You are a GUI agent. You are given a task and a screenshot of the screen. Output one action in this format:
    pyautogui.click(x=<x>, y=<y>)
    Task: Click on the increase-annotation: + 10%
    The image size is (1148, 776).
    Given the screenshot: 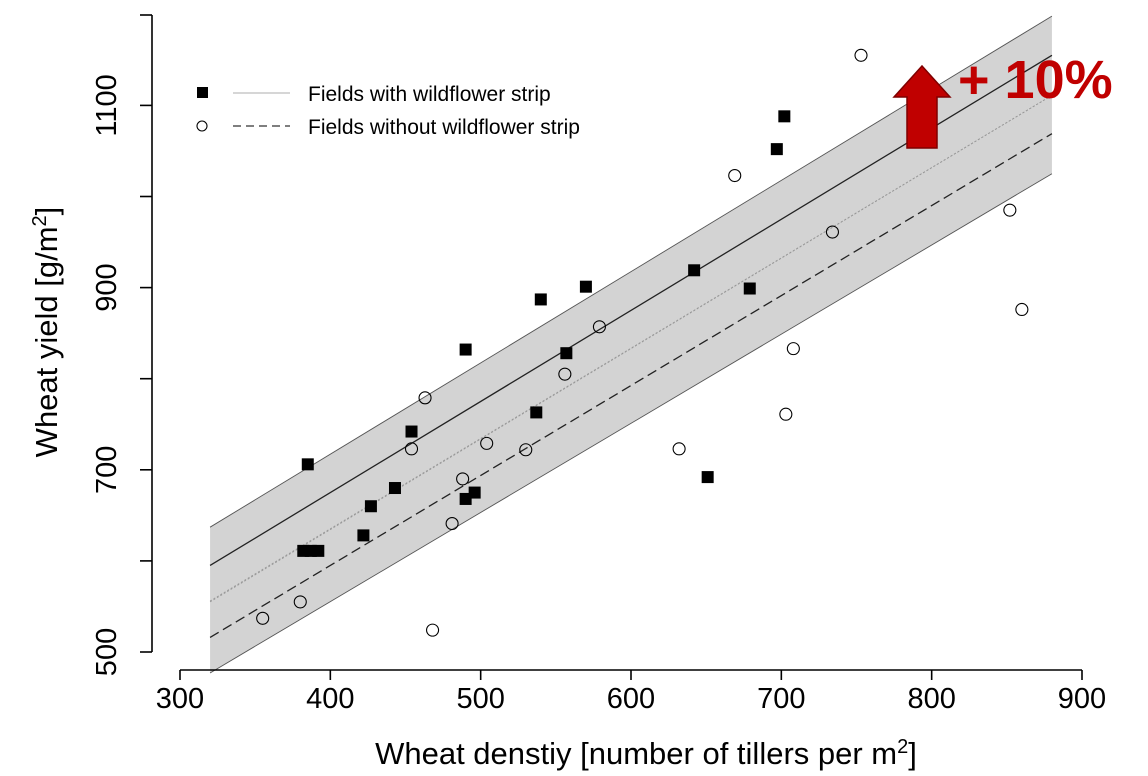 What is the action you would take?
    pyautogui.click(x=1002, y=99)
    